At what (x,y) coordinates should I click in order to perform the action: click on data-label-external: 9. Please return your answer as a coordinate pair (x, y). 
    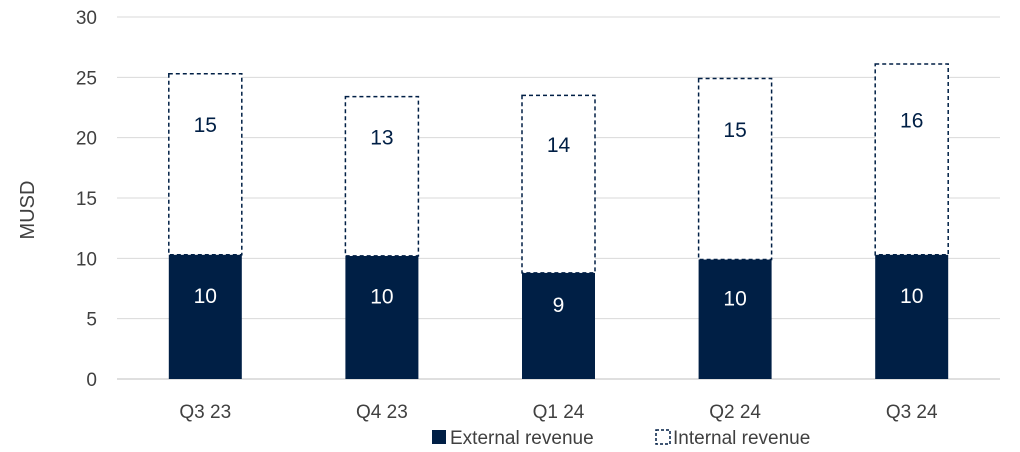
    Looking at the image, I should click on (559, 305).